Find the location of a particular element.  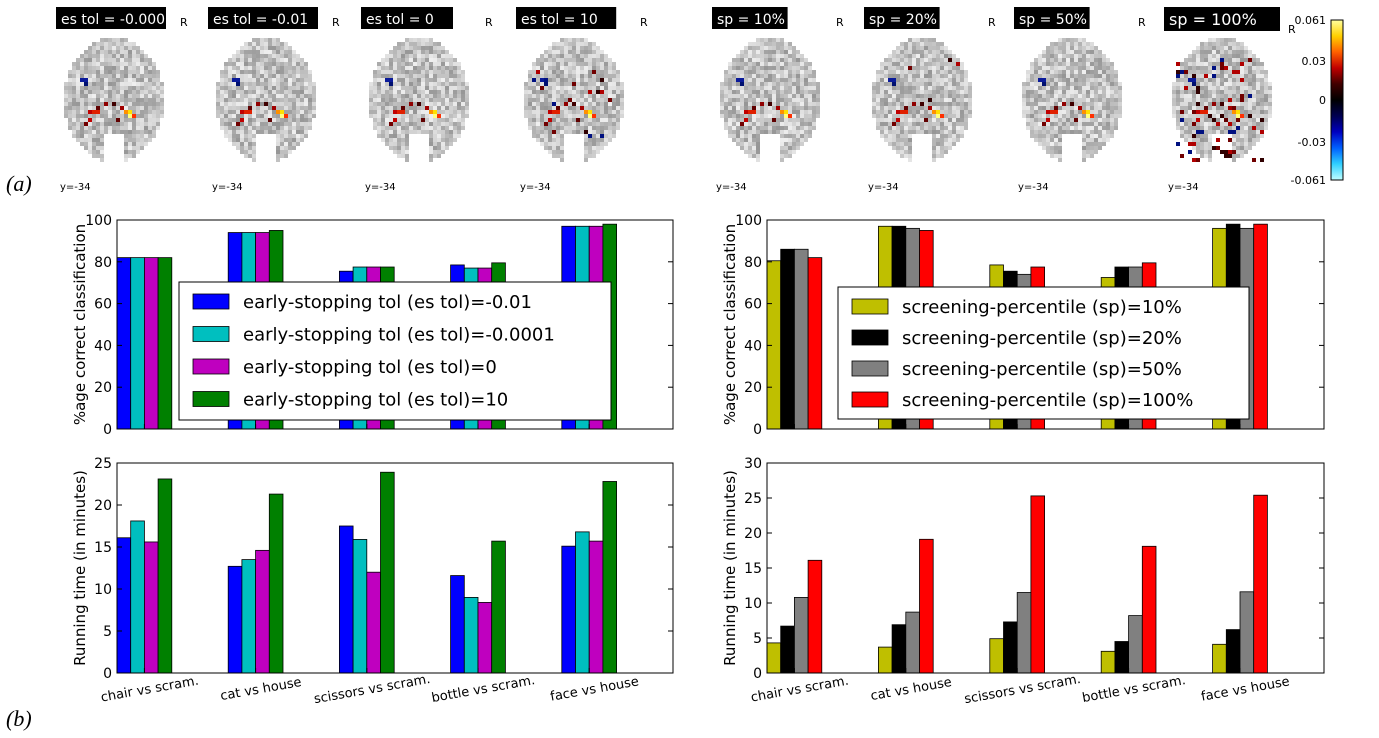

y-axis-label: Running time (in minutes) is located at coordinates (80, 568).